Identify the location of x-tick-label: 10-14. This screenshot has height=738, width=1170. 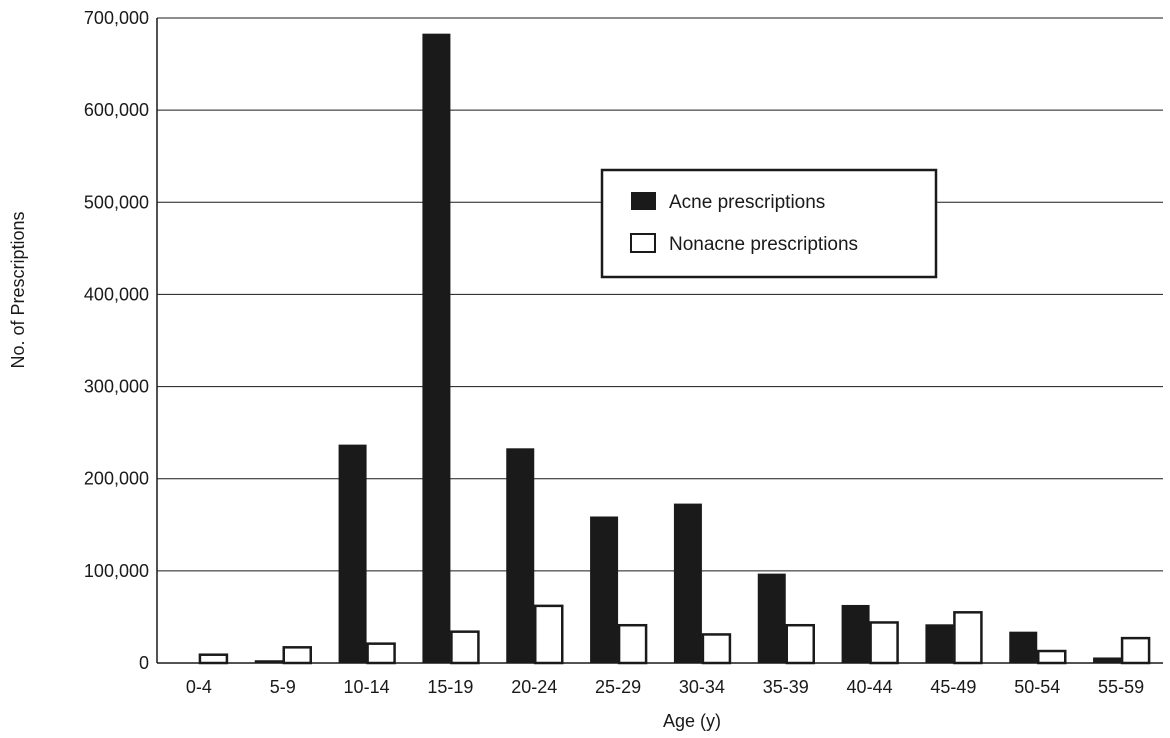
(367, 687).